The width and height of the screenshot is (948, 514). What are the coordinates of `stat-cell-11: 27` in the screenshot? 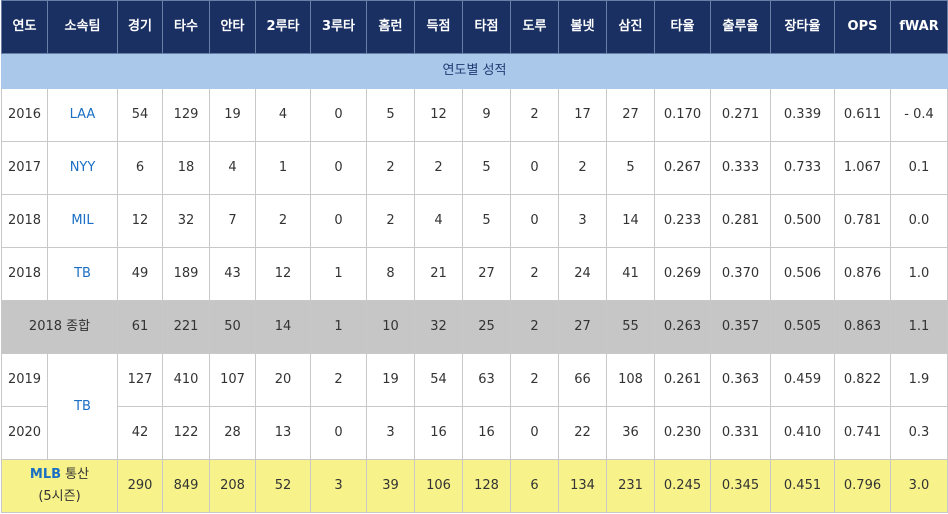 It's located at (582, 327).